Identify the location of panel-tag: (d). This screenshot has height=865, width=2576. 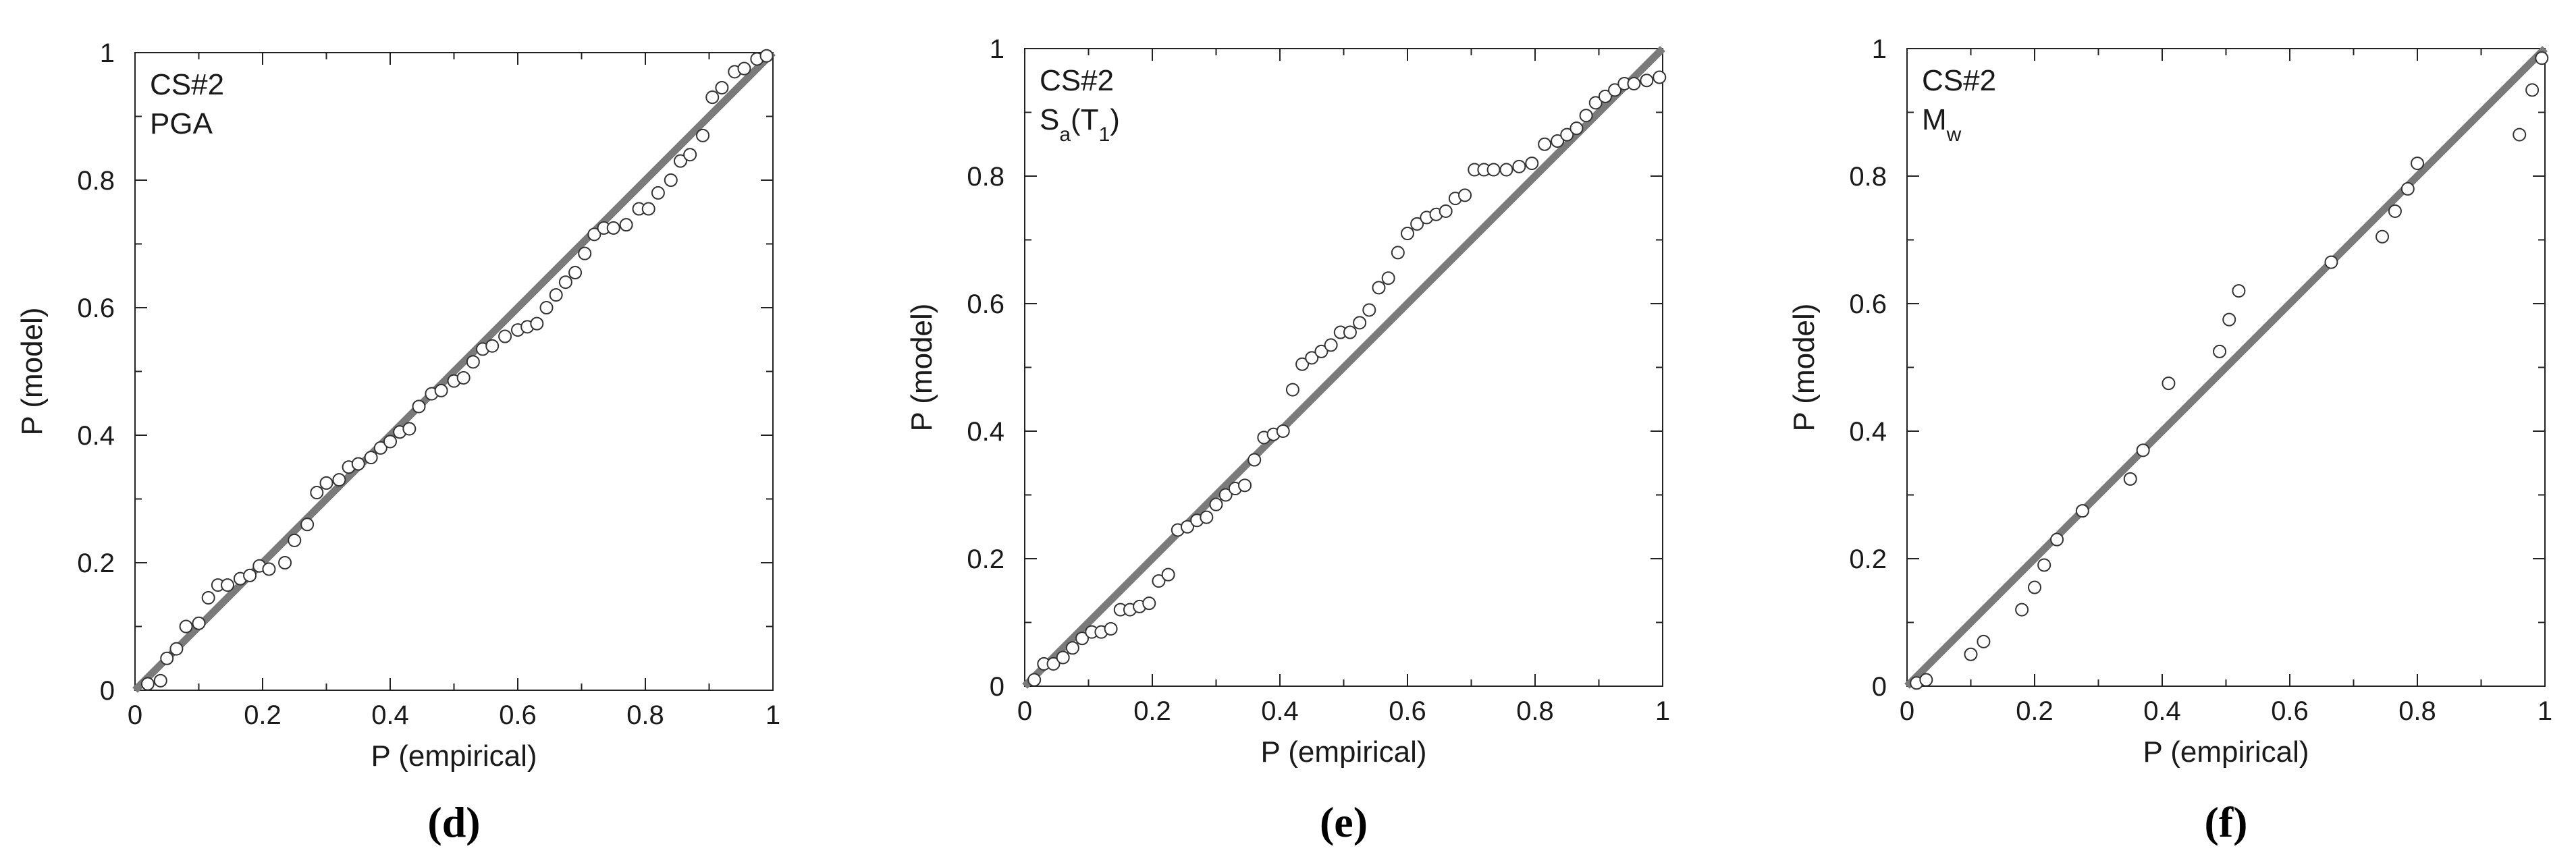
(453, 822).